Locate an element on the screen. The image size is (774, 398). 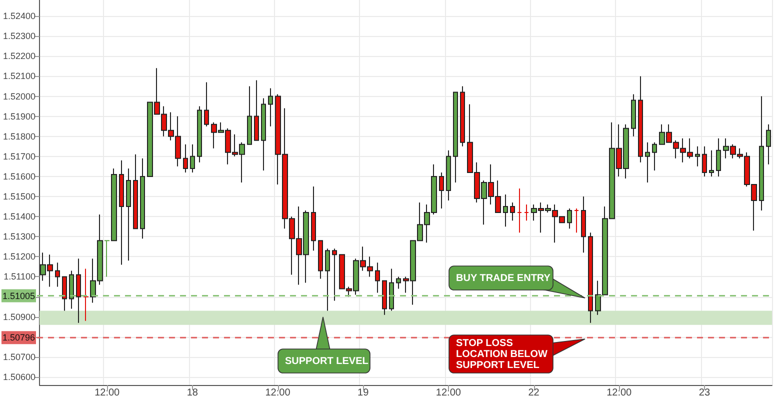
y-tick-label: 1.51200 is located at coordinates (19, 257).